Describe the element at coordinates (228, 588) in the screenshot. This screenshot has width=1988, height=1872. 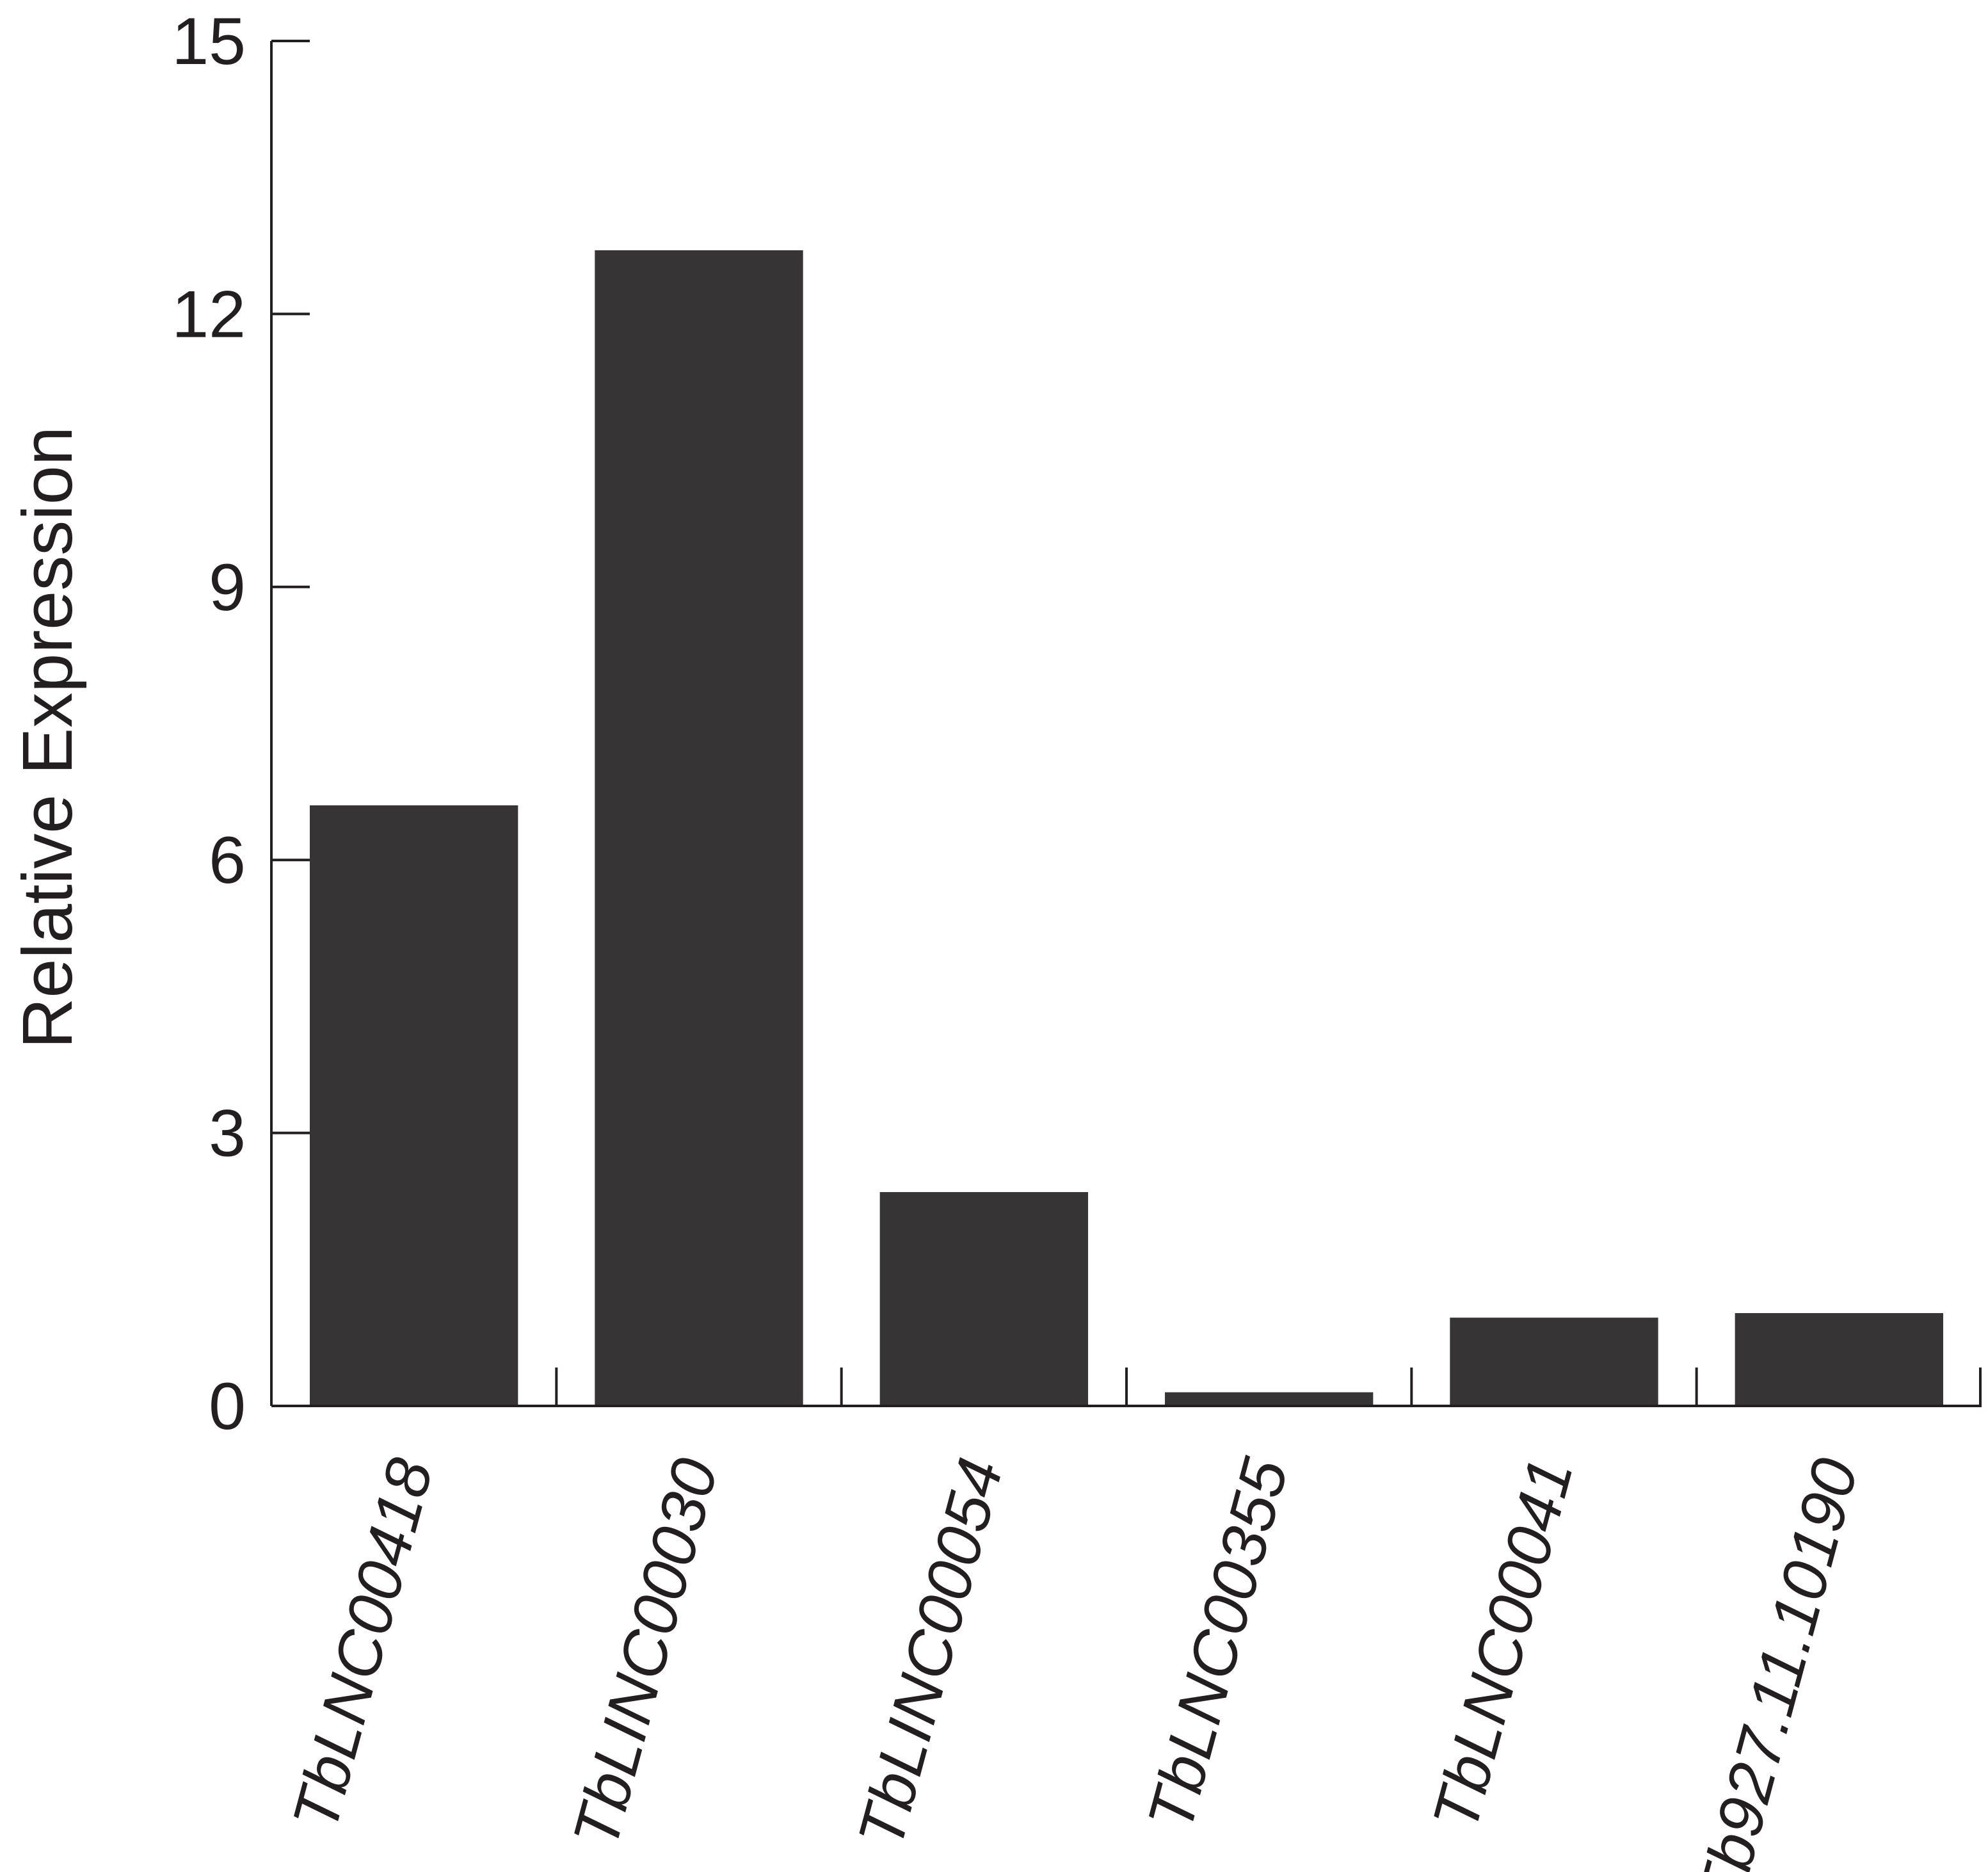
I see `y-tick-label: 9` at that location.